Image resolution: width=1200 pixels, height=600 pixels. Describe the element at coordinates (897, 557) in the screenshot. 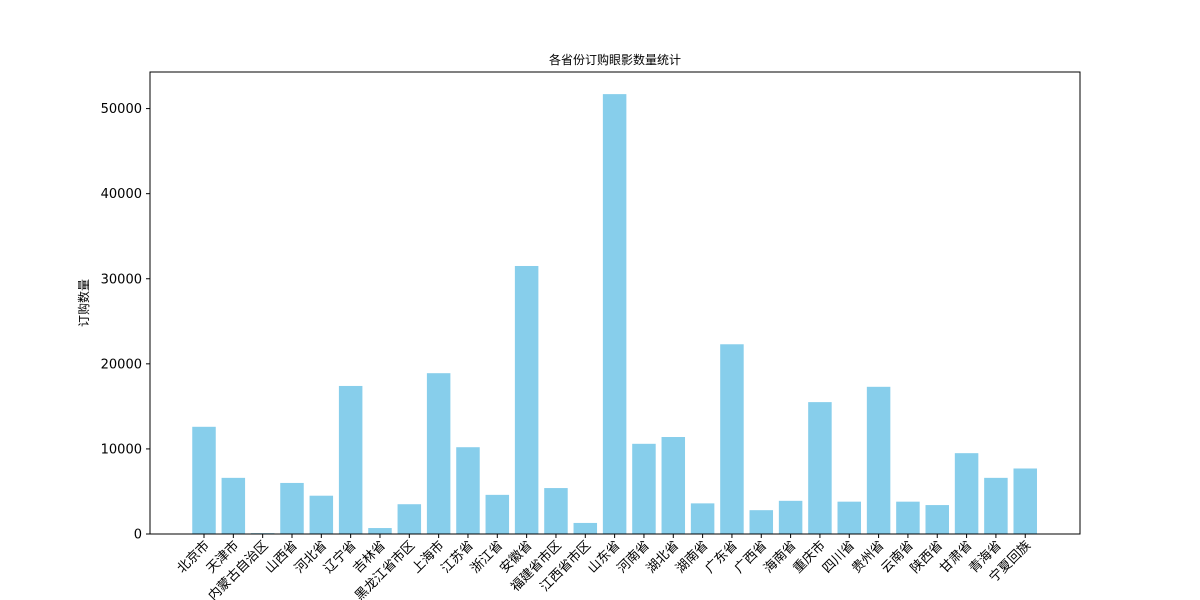

I see `x-tick-label: 云南省` at that location.